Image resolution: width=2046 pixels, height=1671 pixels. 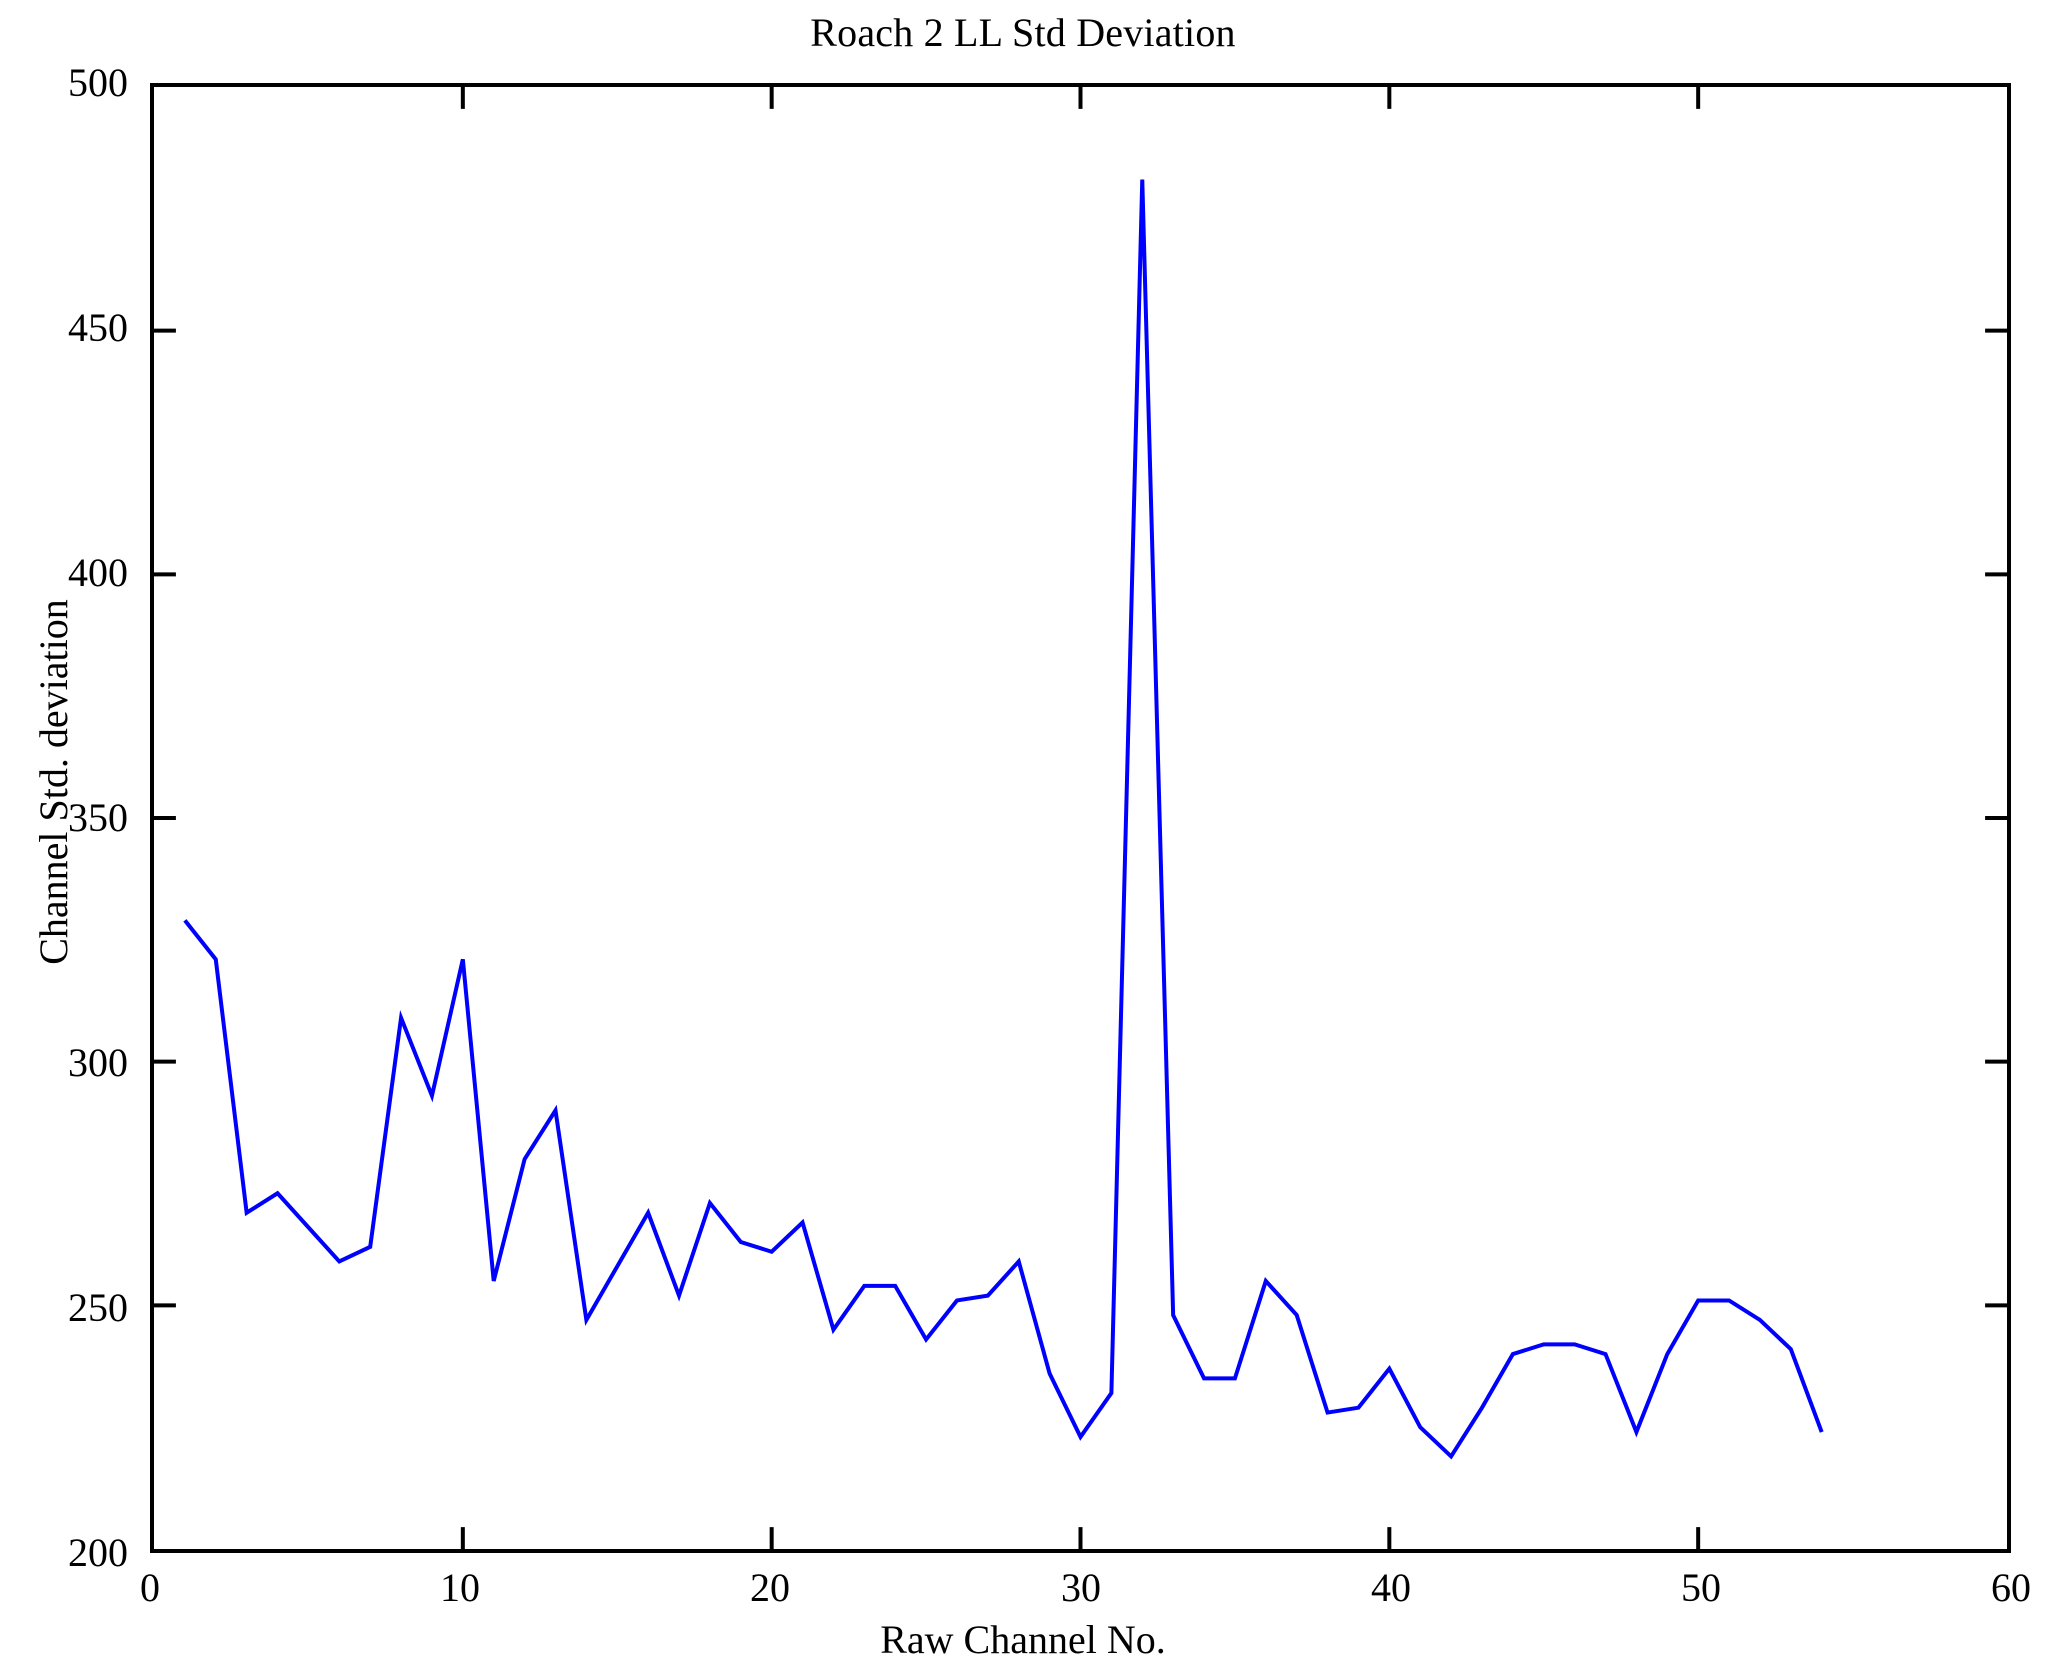 I want to click on y-tick-label-400: 400, so click(x=98, y=572).